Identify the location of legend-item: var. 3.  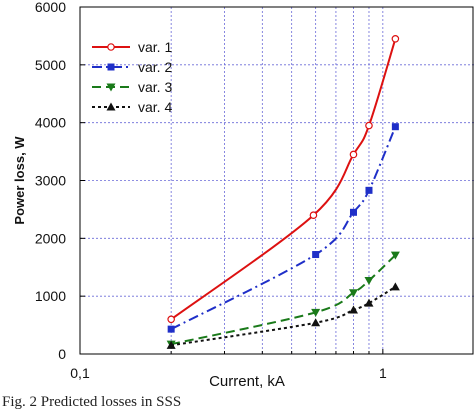
(132, 87).